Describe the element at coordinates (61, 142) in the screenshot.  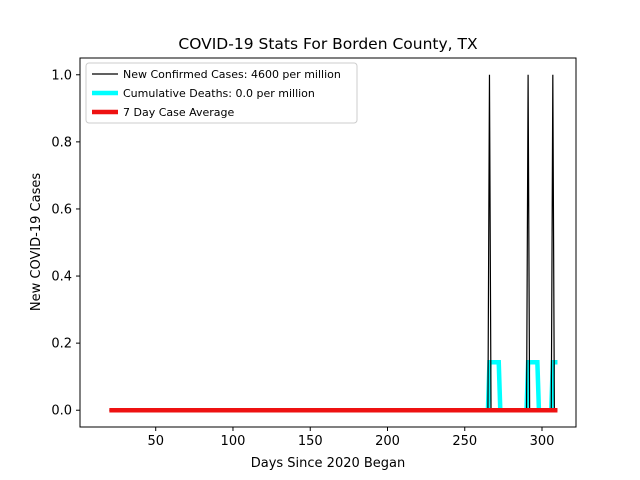
I see `y-tick-label: 0.8` at that location.